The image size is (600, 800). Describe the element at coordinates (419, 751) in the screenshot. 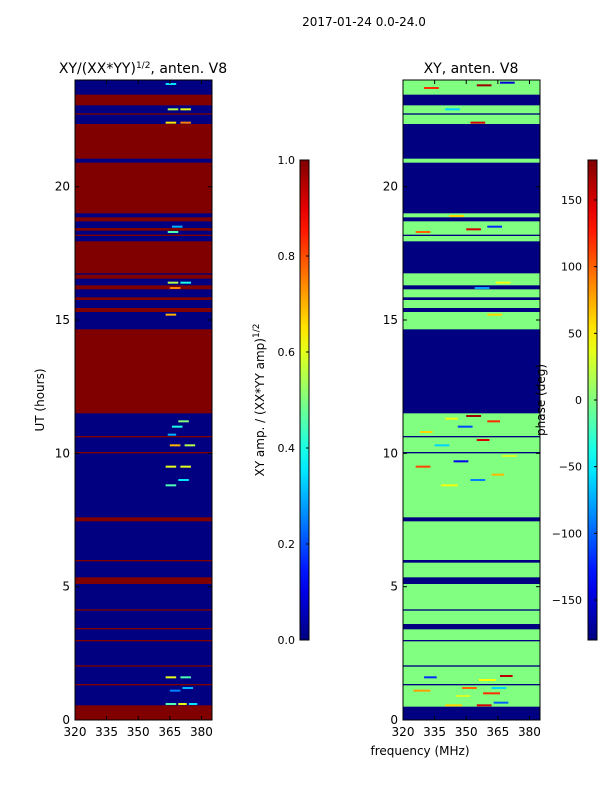

I see `frequency-axis-label: frequency (MHz)` at that location.